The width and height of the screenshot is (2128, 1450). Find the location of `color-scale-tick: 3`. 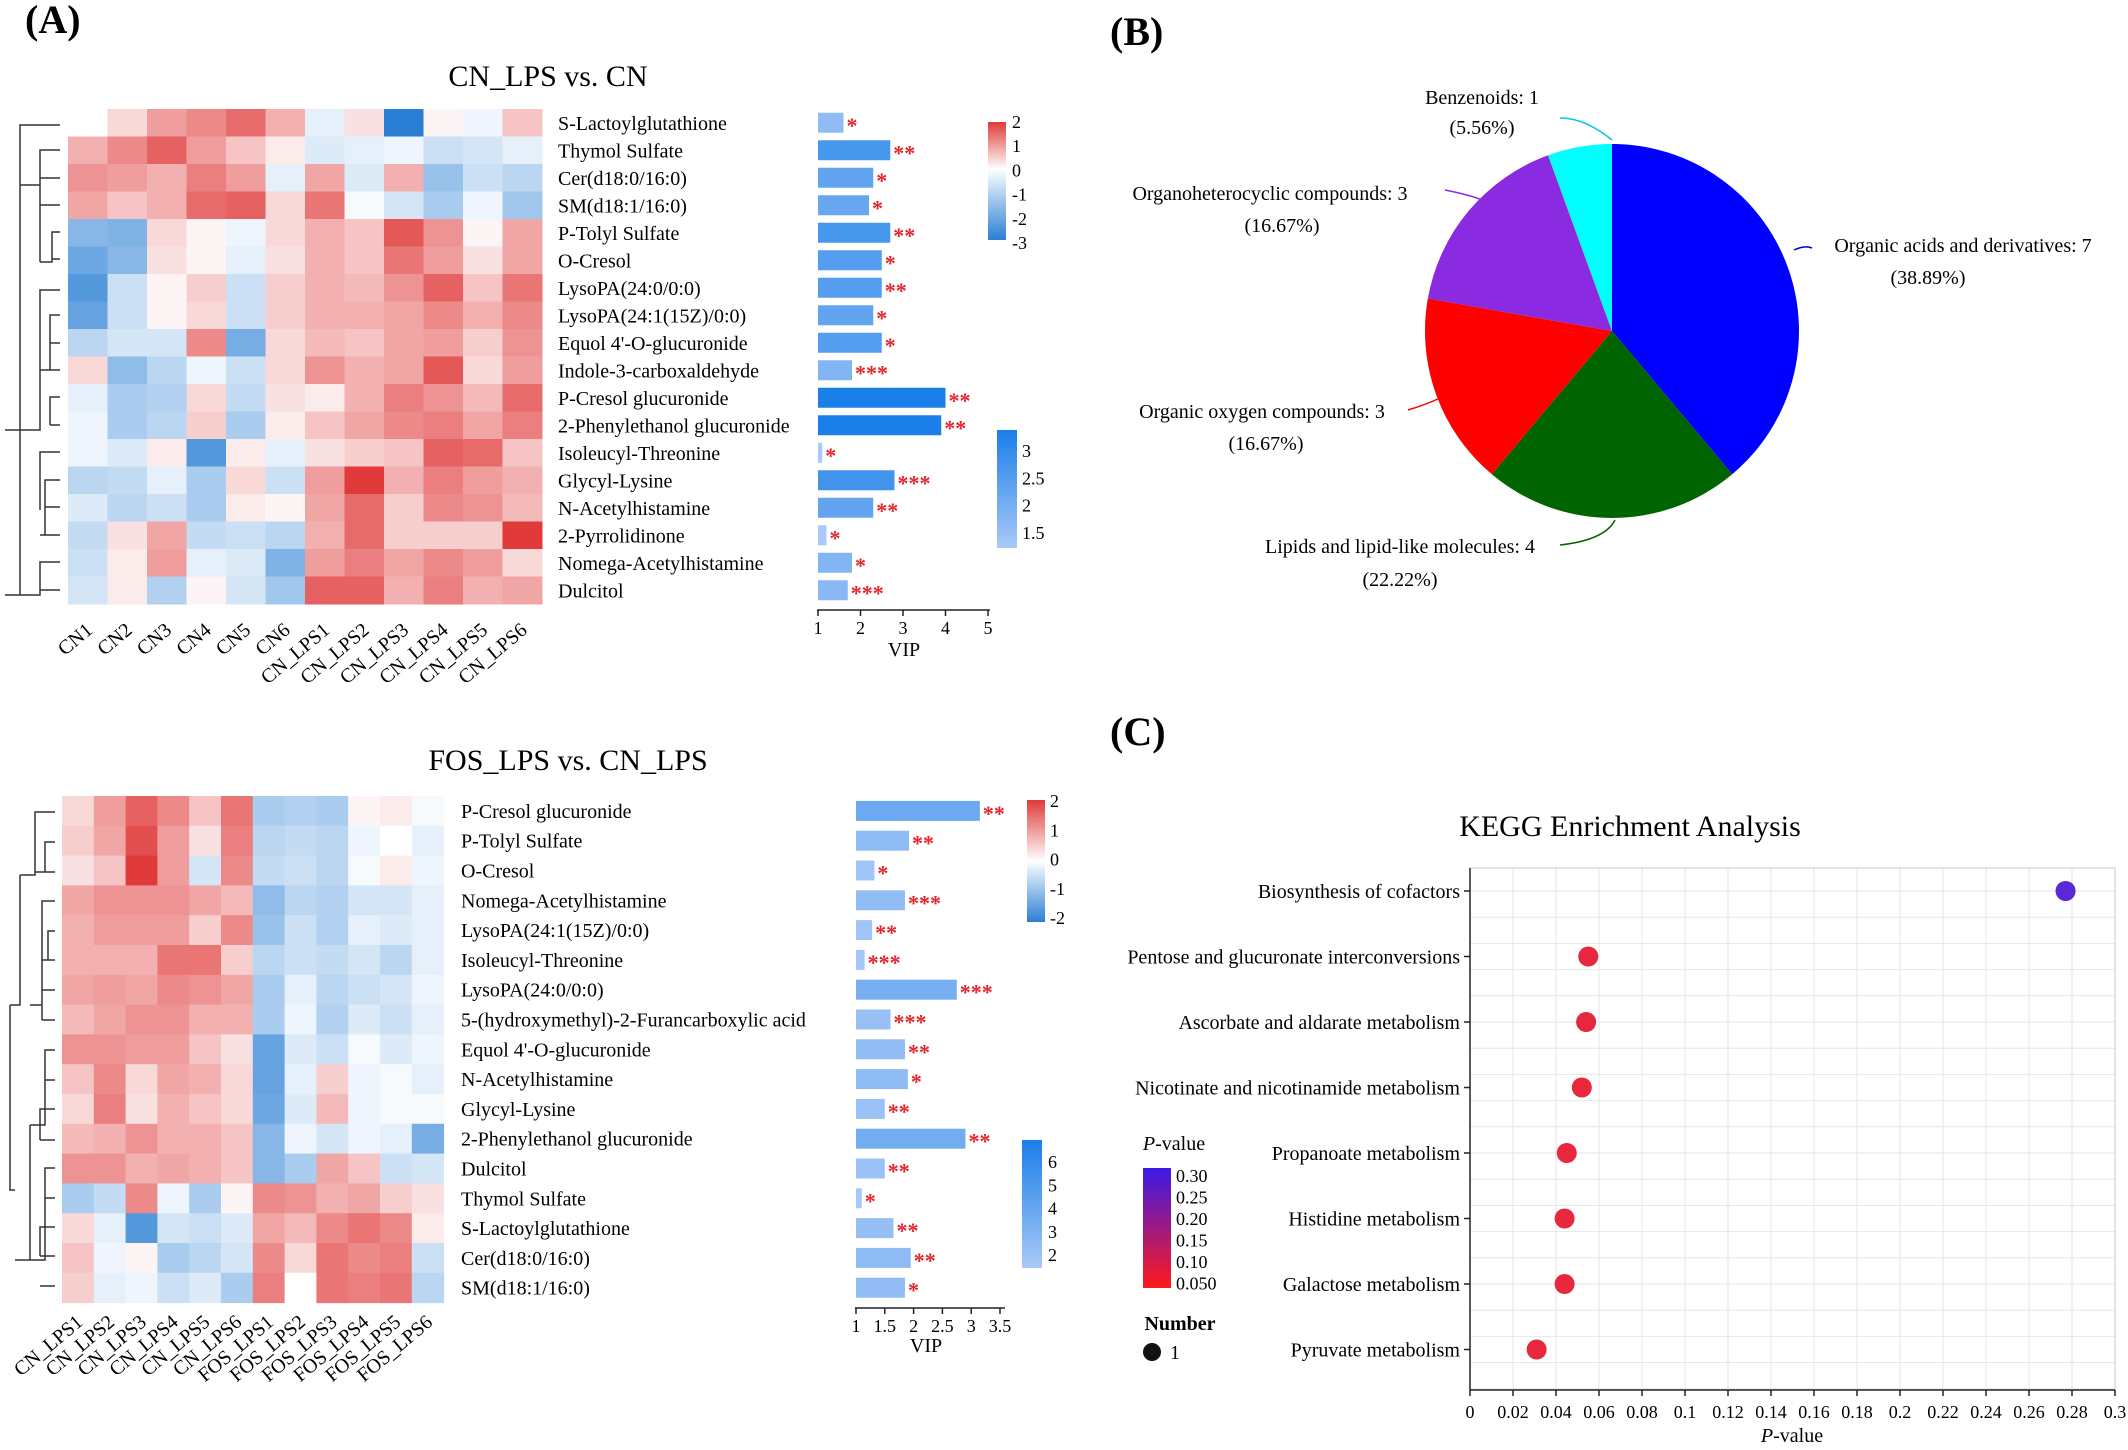

color-scale-tick: 3 is located at coordinates (1052, 1232).